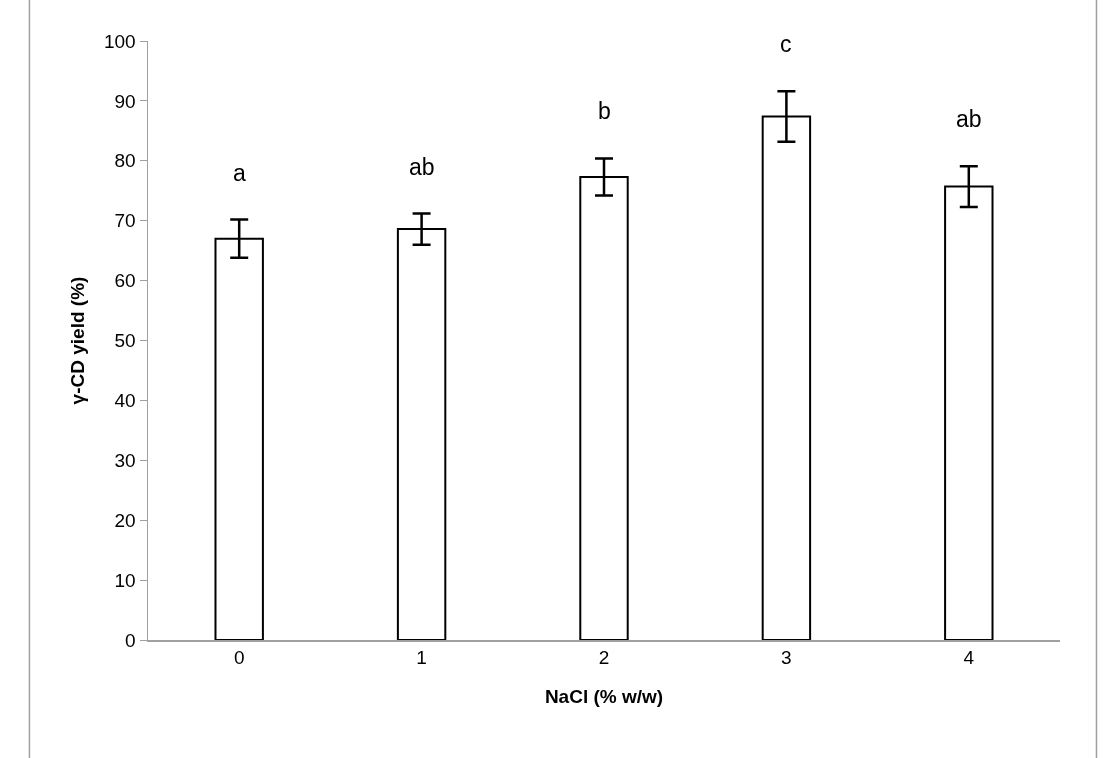  I want to click on y-tick-label: 0, so click(130, 640).